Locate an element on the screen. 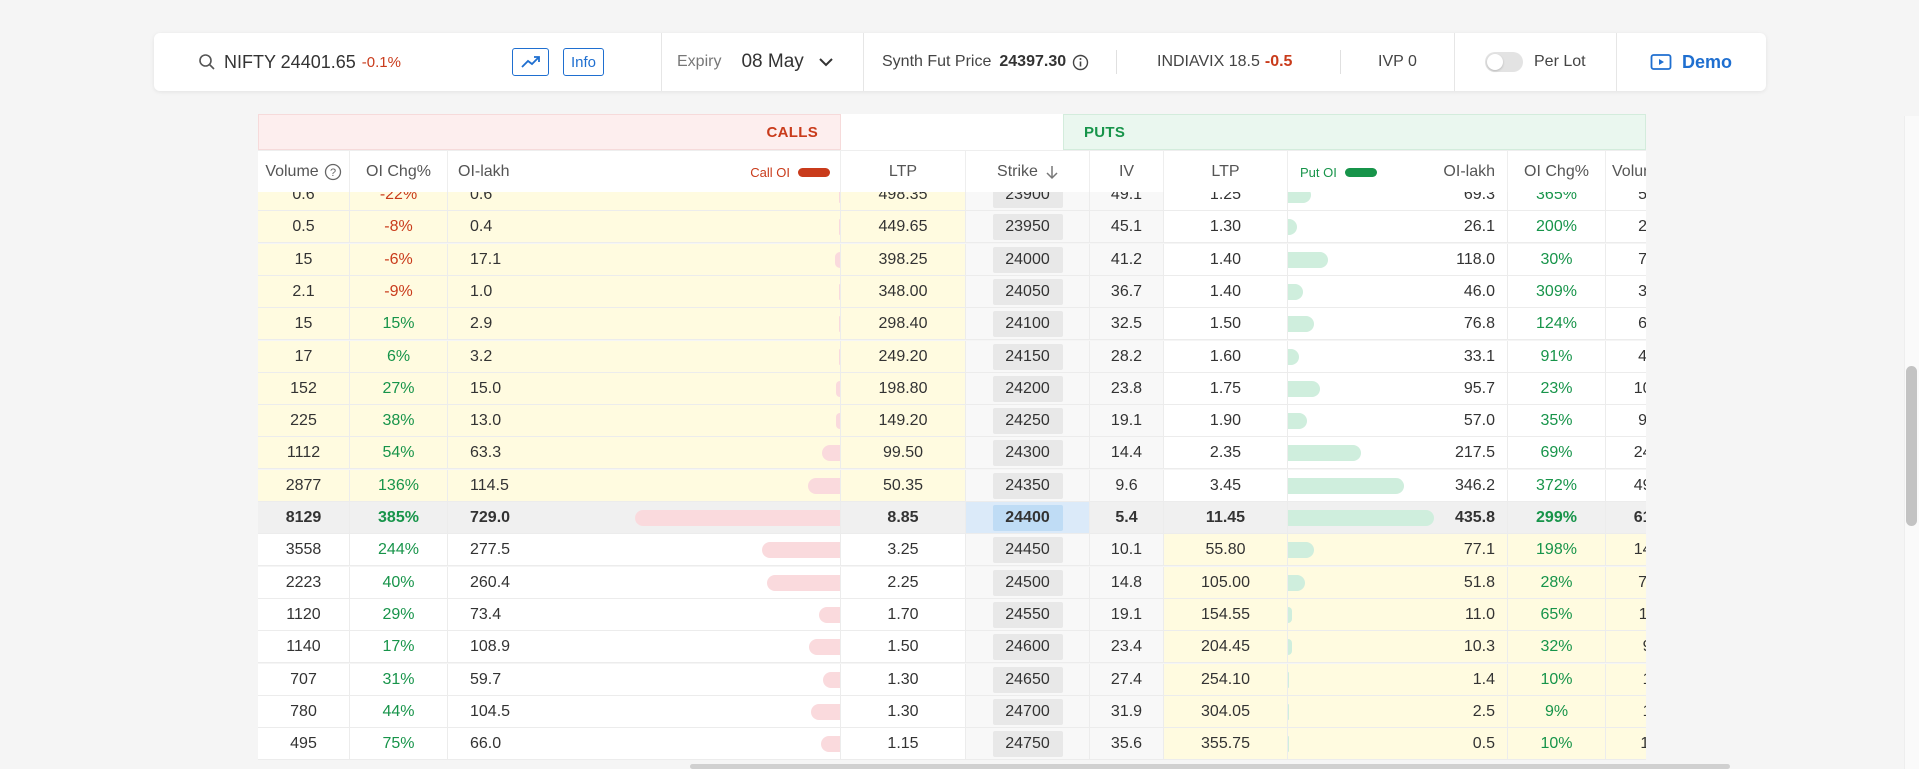  call-oi-value: 729.0 is located at coordinates (490, 517).